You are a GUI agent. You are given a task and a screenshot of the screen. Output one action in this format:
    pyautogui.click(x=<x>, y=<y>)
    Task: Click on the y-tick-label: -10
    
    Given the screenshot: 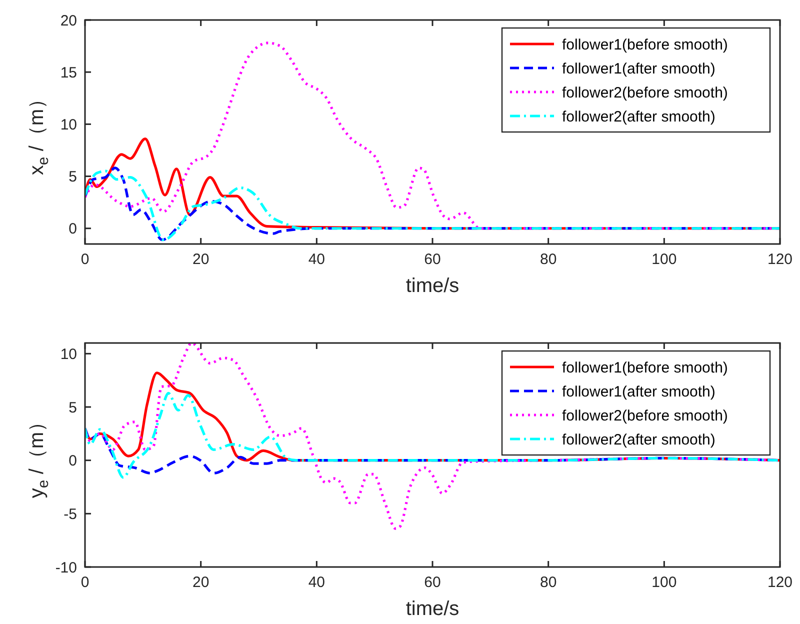 What is the action you would take?
    pyautogui.click(x=66, y=567)
    